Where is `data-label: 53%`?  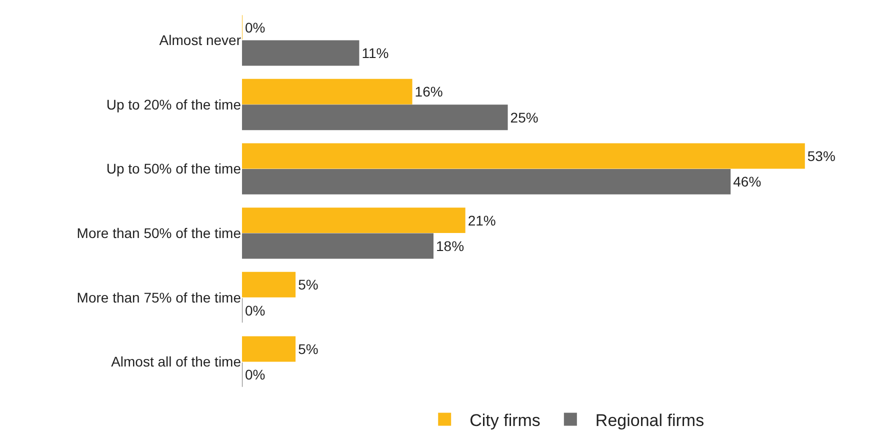
data-label: 53% is located at coordinates (821, 156).